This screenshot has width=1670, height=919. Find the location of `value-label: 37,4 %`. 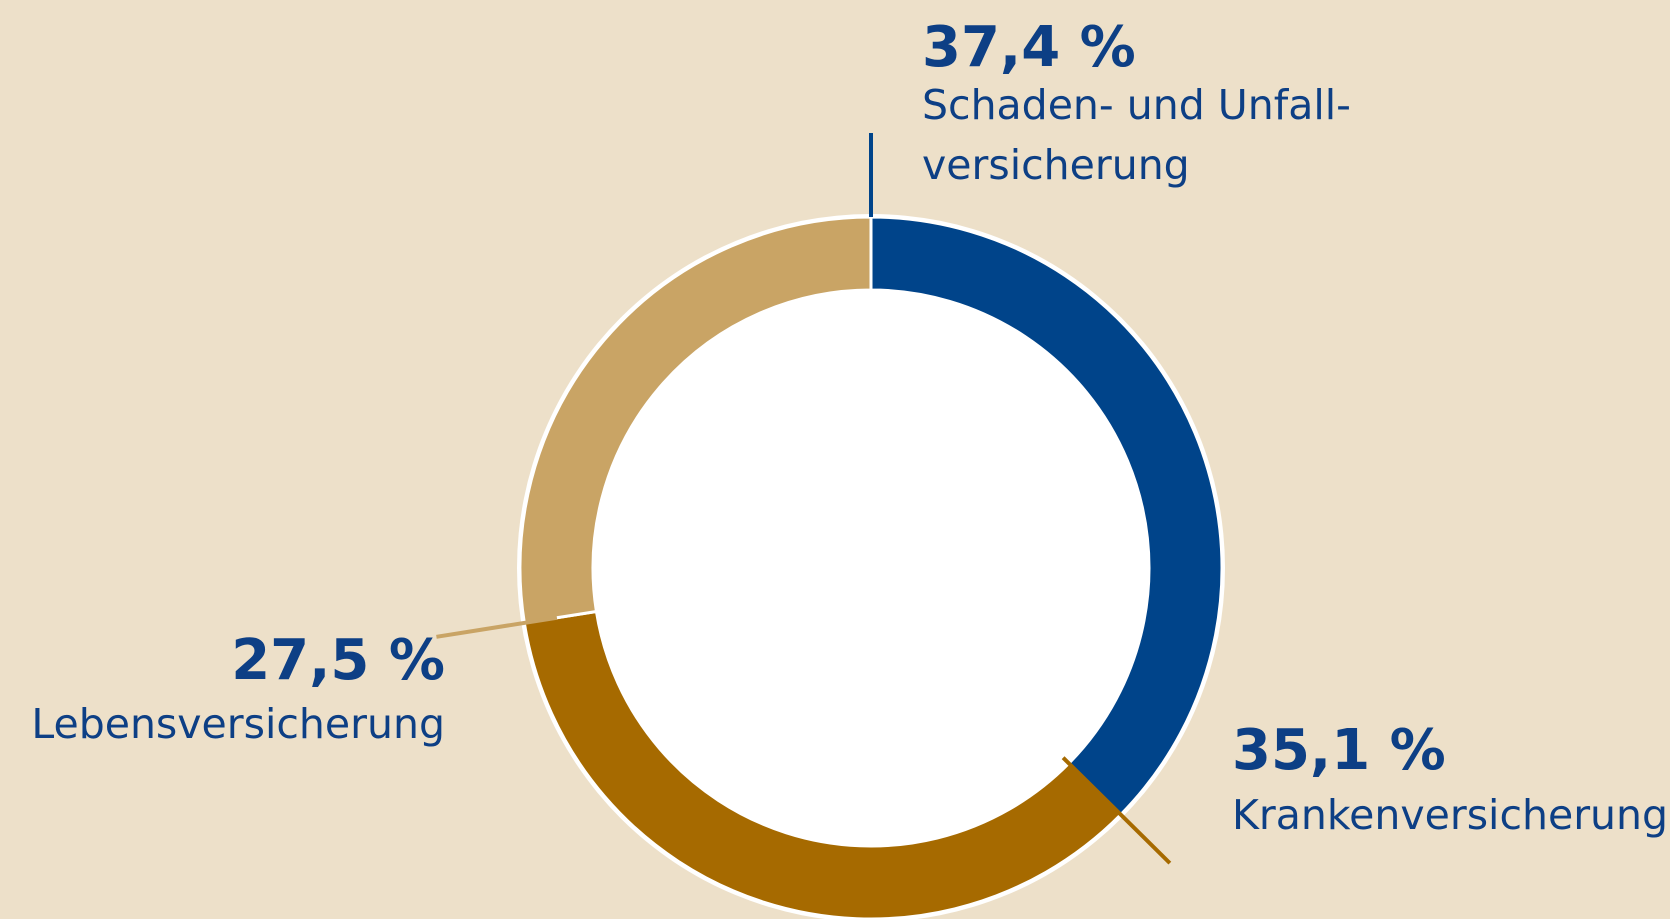

value-label: 37,4 % is located at coordinates (1029, 47).